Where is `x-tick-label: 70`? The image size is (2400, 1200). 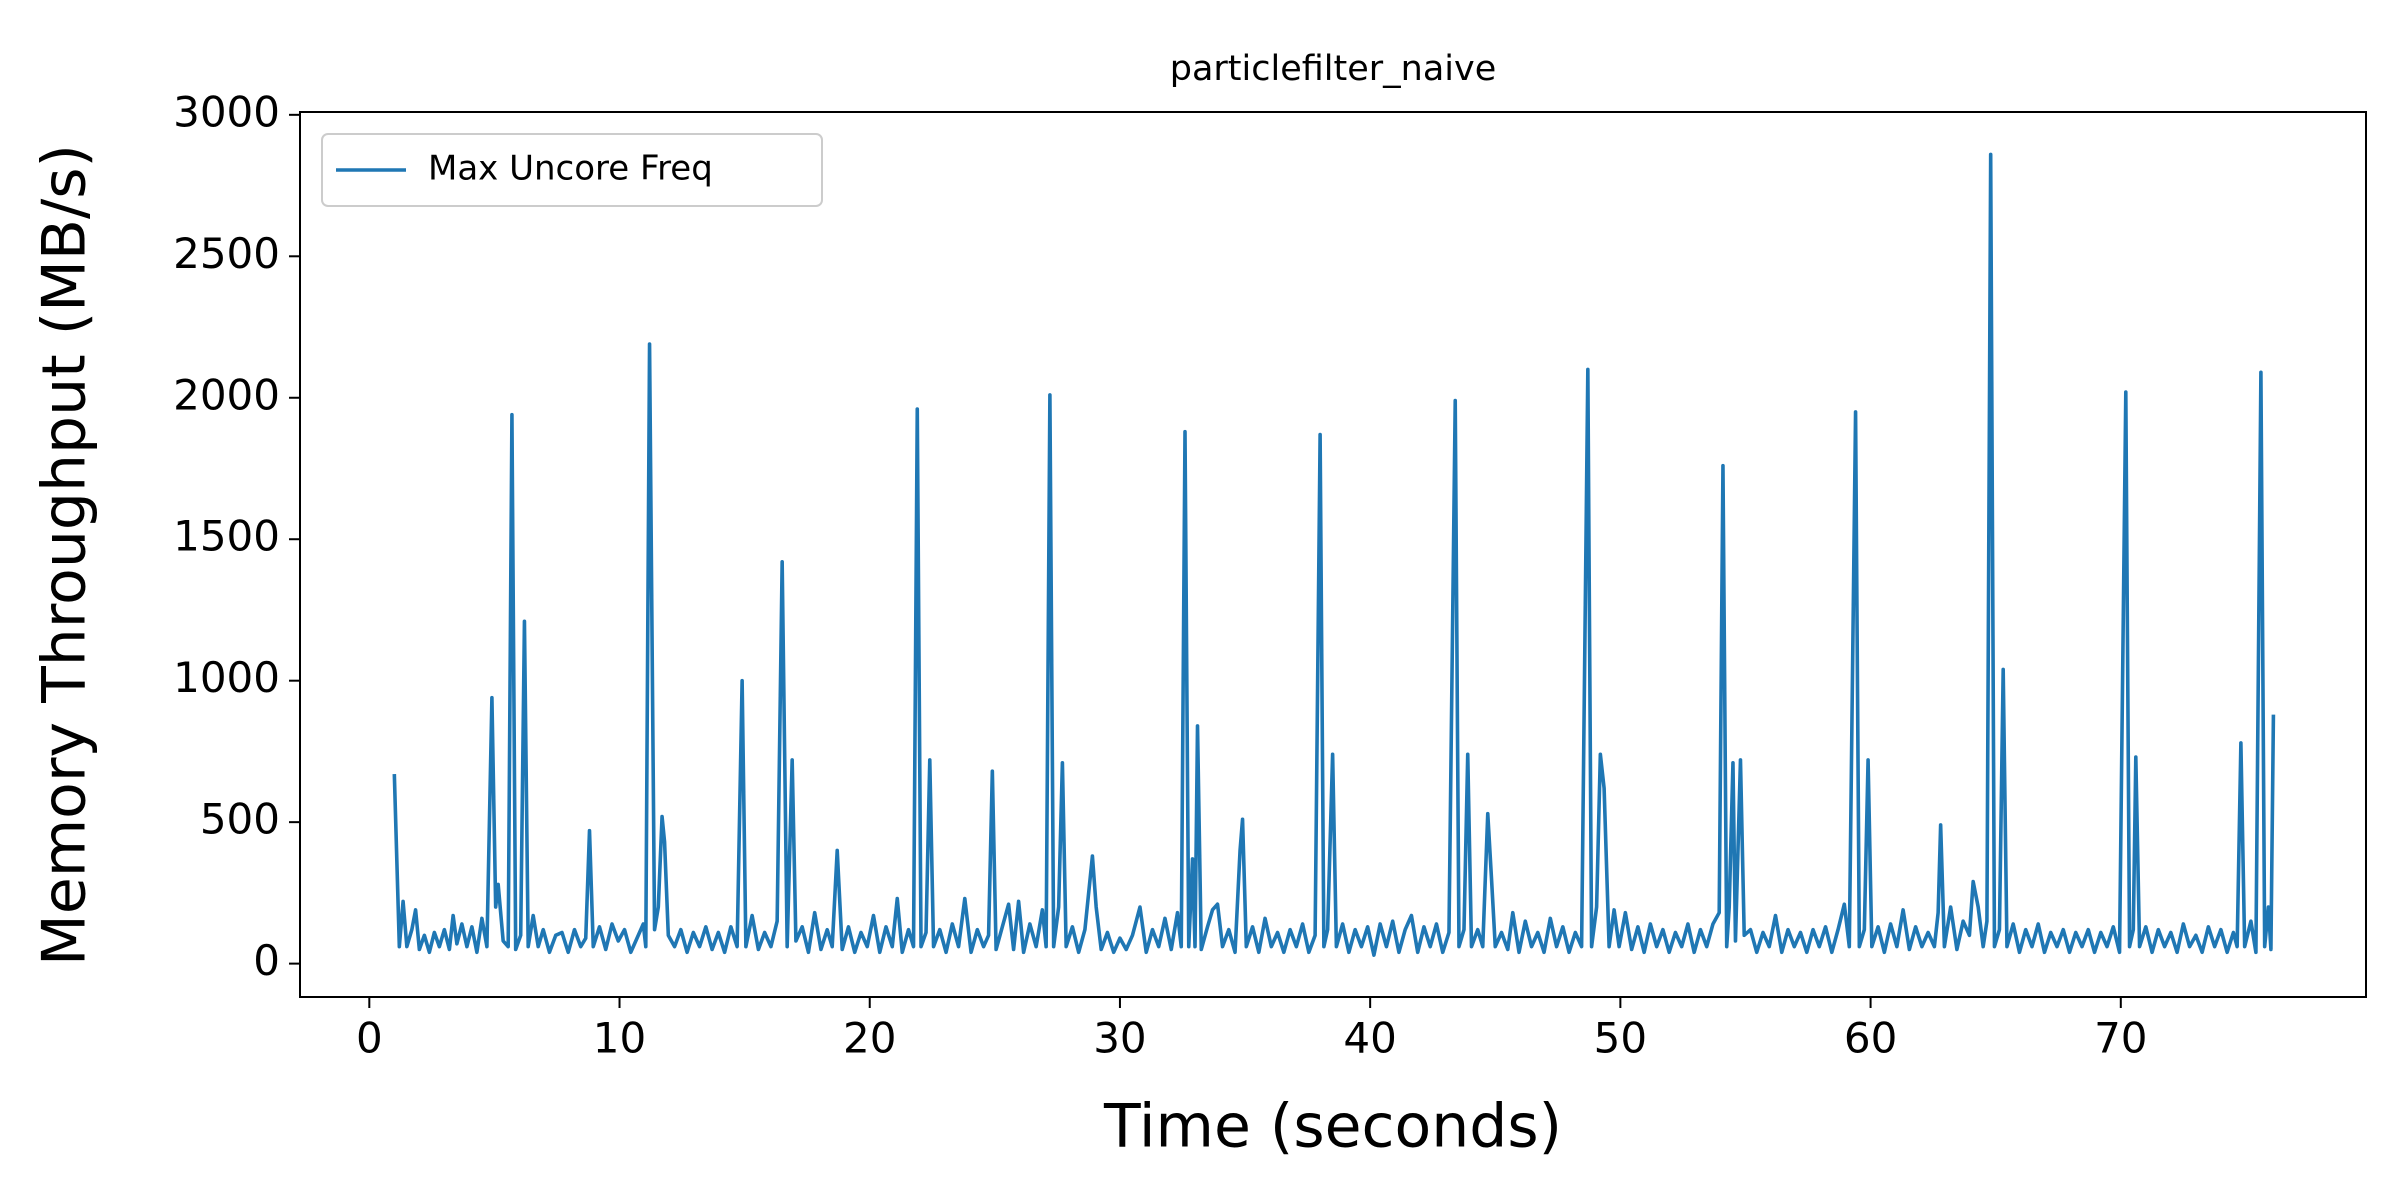 x-tick-label: 70 is located at coordinates (2120, 1038).